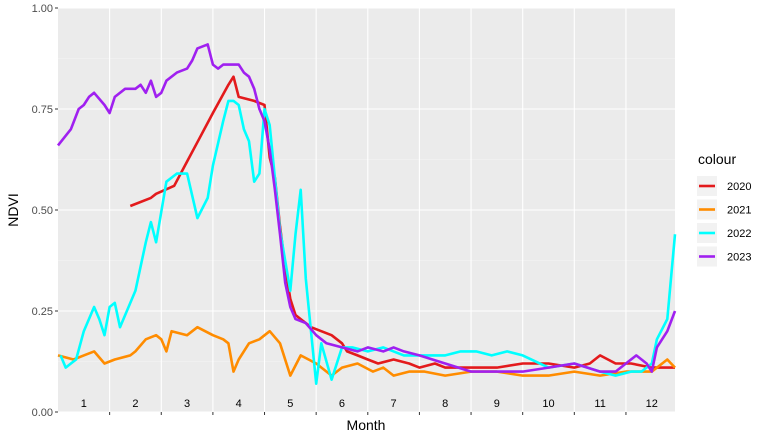  Describe the element at coordinates (42, 9) in the screenshot. I see `y-tick-label: 1.00` at that location.